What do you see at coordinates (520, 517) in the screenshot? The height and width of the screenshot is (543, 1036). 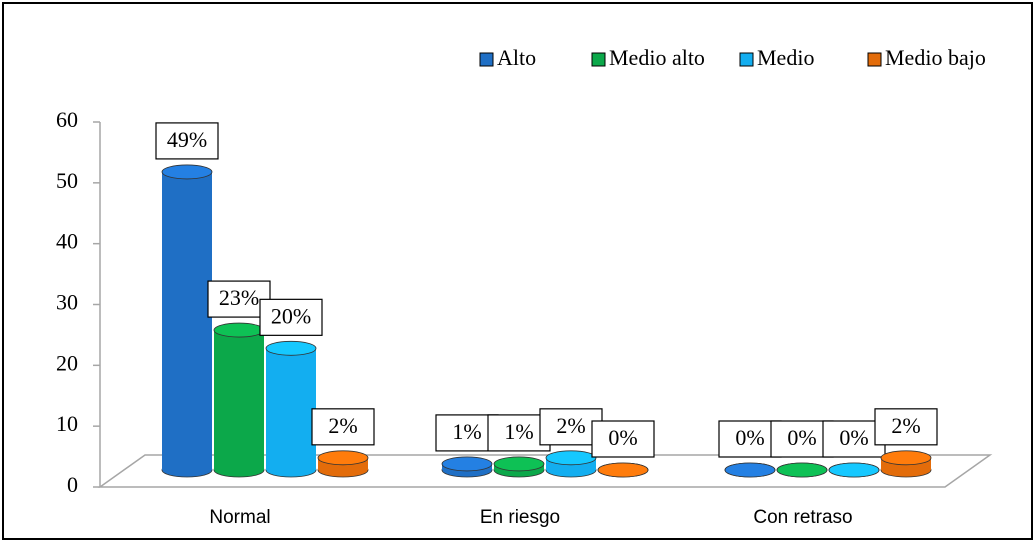 I see `x-tick-label: En riesgo` at bounding box center [520, 517].